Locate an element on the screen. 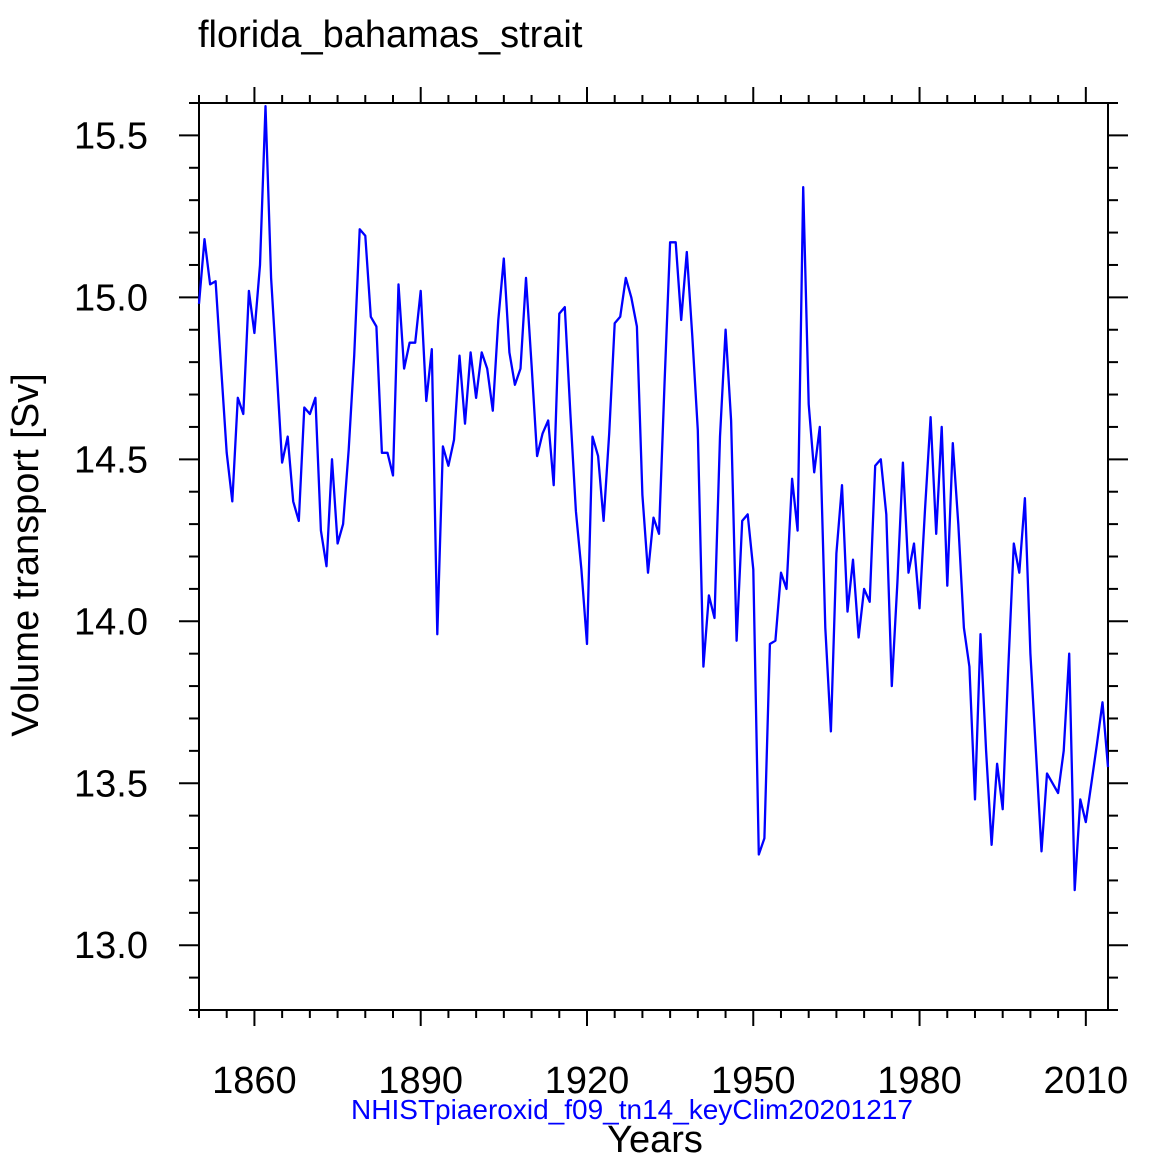  y-tick-label: 14.0 is located at coordinates (111, 622).